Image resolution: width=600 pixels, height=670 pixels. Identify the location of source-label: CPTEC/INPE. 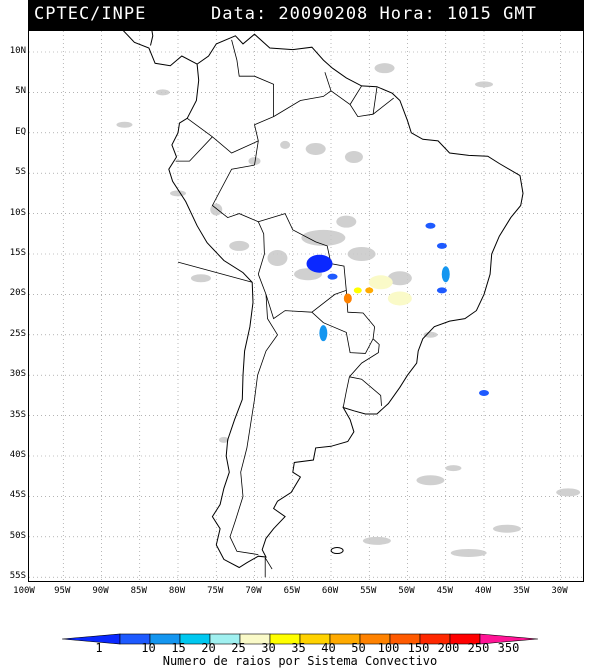
(90, 14).